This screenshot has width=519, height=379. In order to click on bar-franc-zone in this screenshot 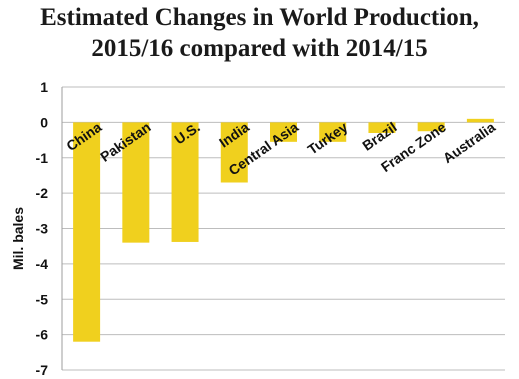, I will do `click(431, 127)`.